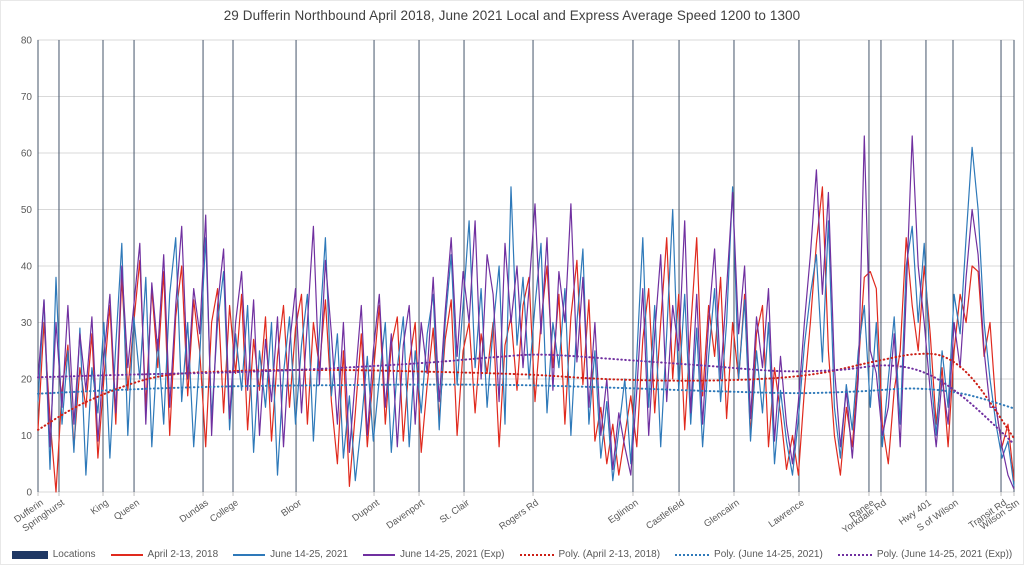 The image size is (1024, 566). What do you see at coordinates (100, 507) in the screenshot?
I see `x-tick-label: King` at bounding box center [100, 507].